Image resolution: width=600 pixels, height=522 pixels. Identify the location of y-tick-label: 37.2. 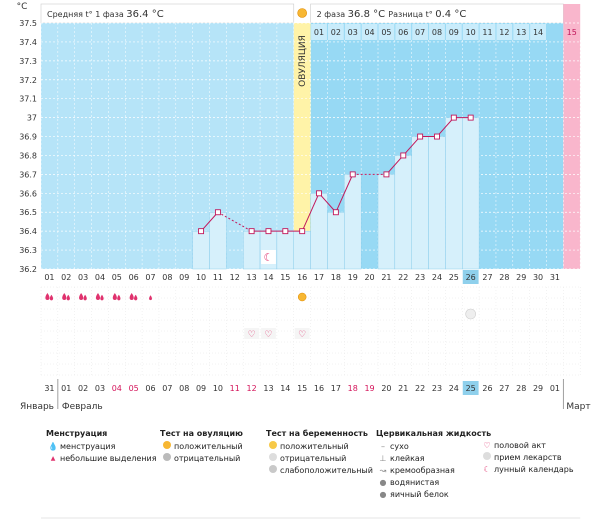
(28, 80).